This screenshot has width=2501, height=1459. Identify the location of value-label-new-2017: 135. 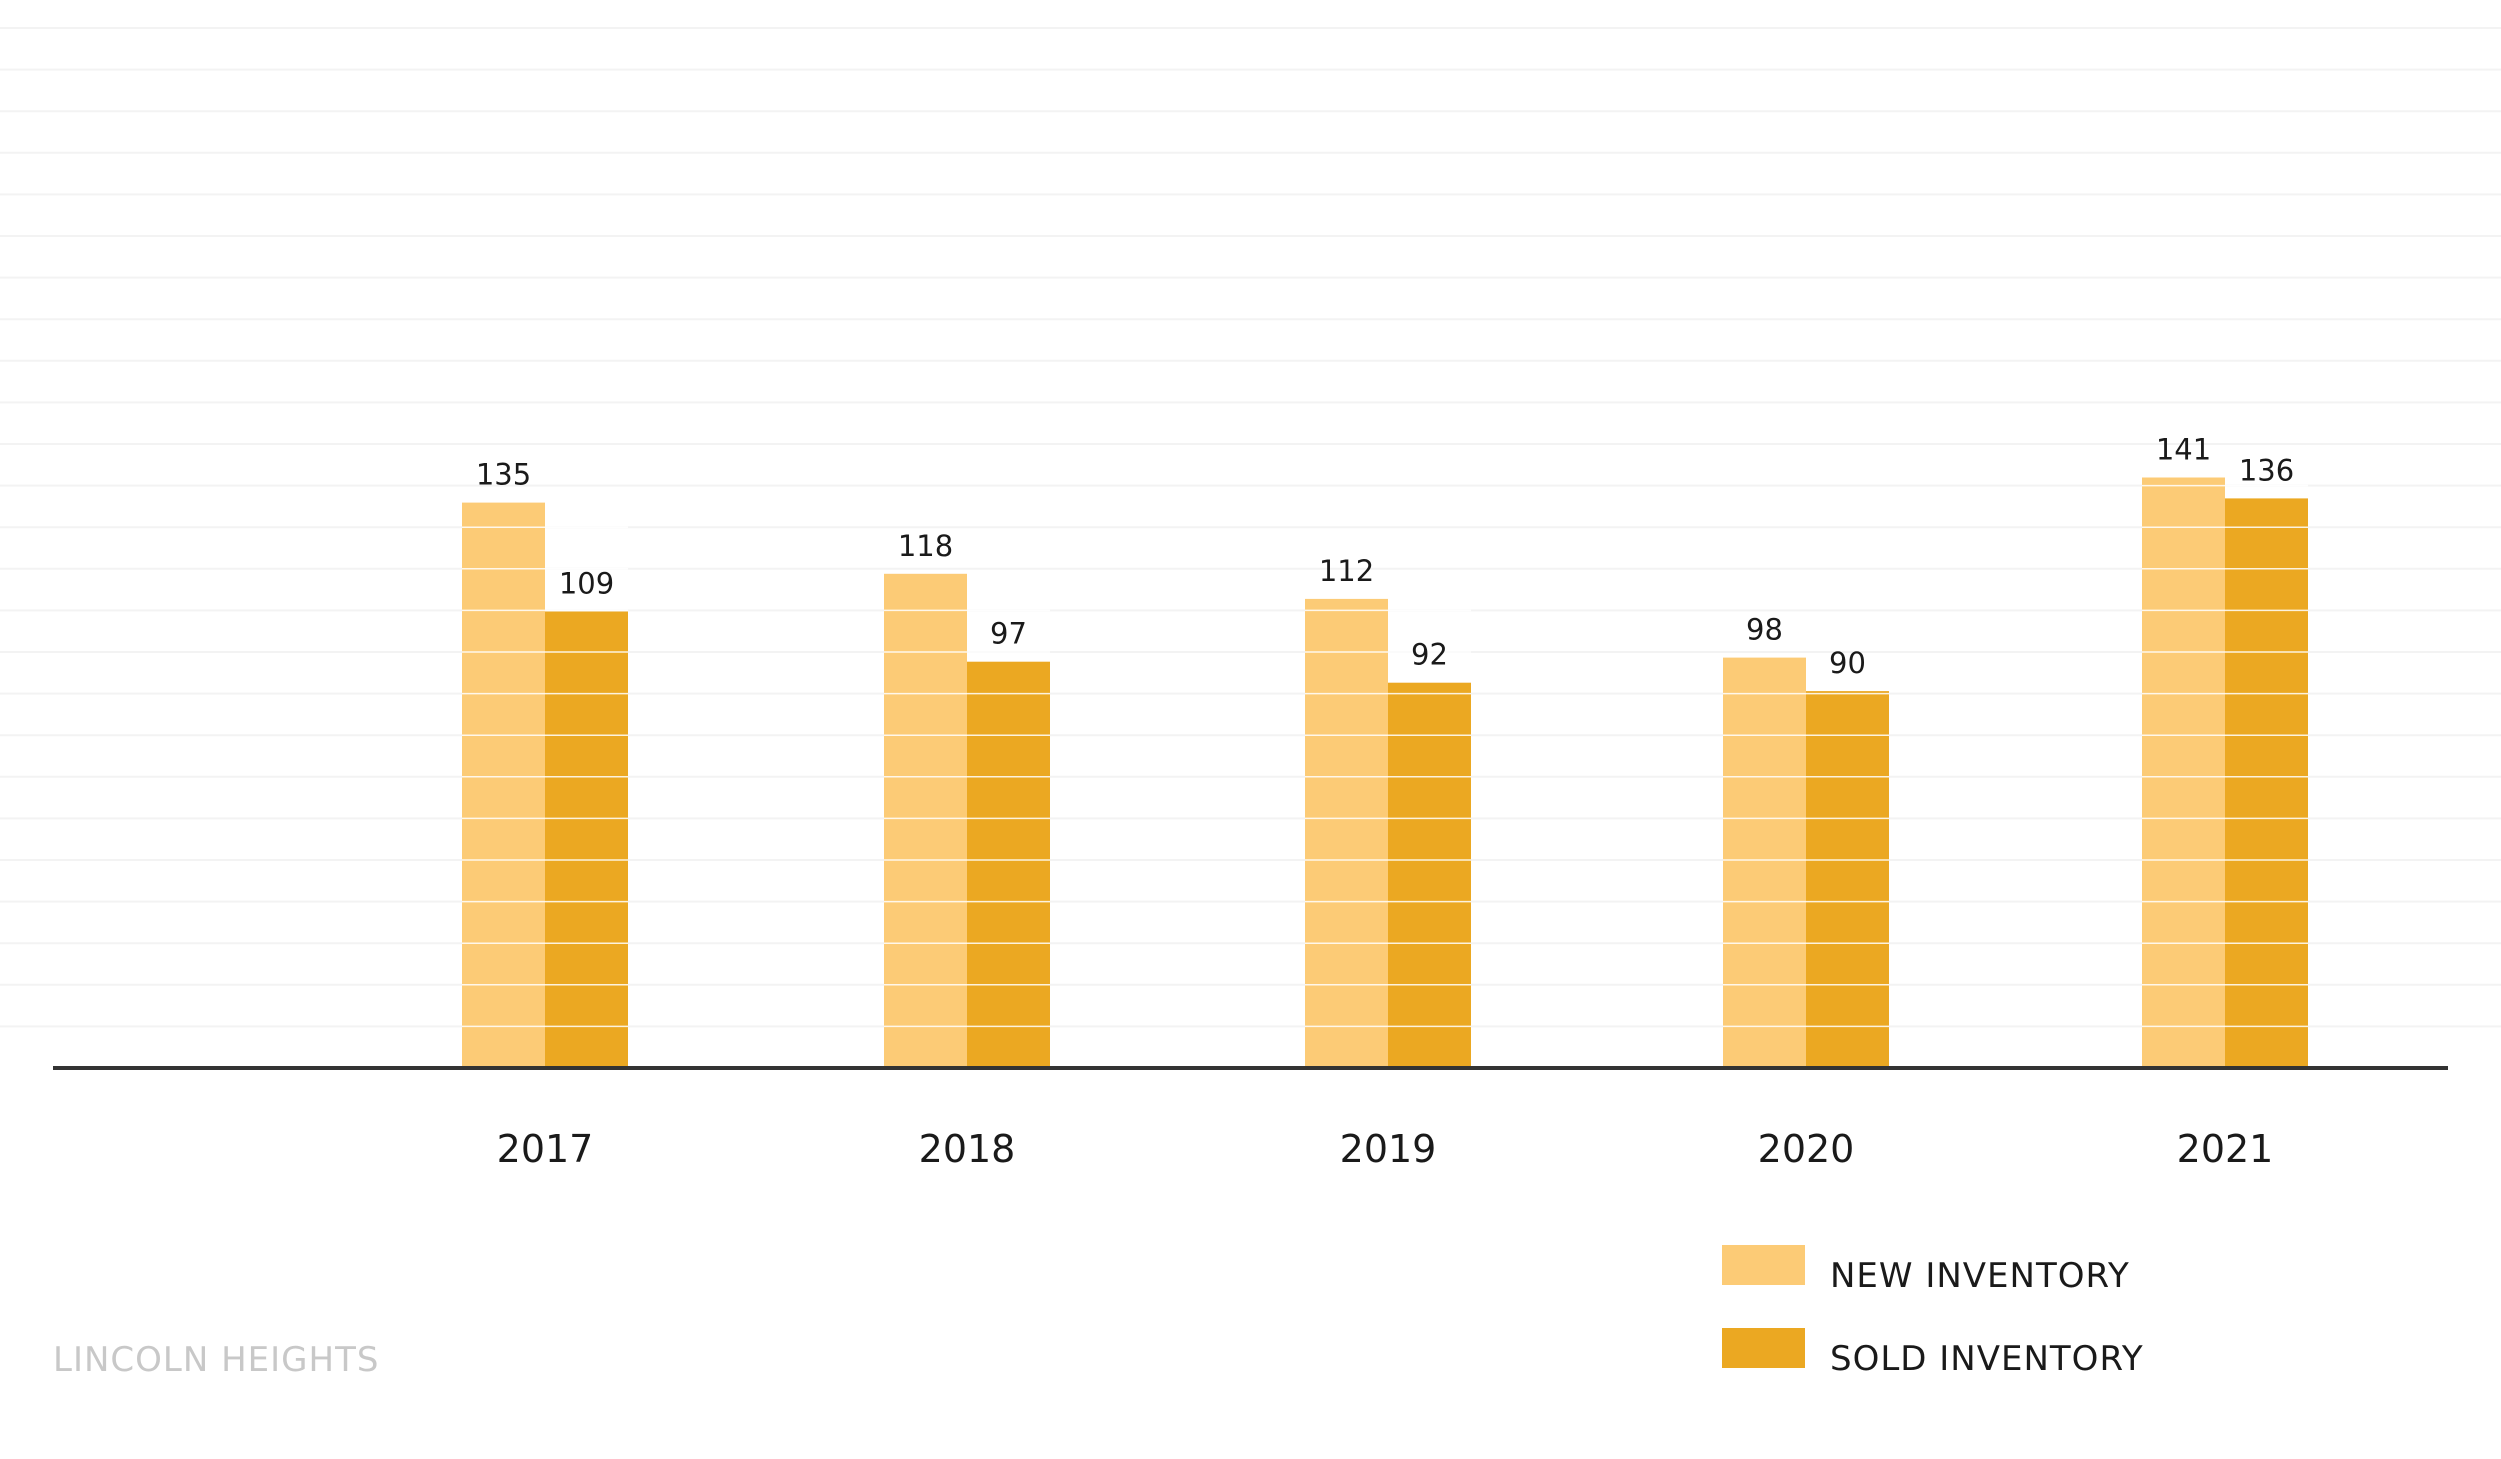
(503, 475).